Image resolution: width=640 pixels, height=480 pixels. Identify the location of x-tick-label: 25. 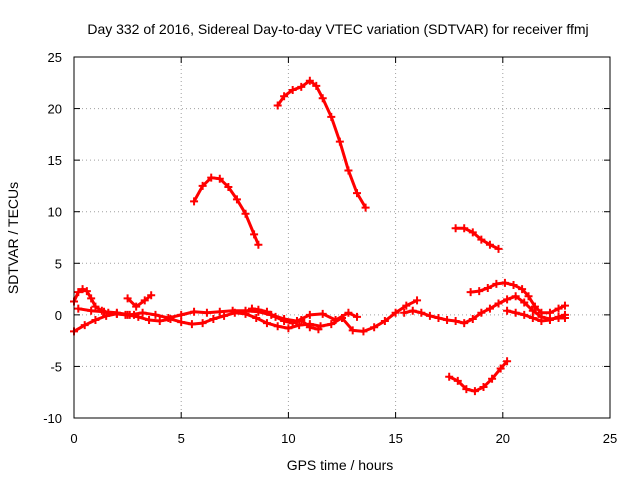
(610, 438).